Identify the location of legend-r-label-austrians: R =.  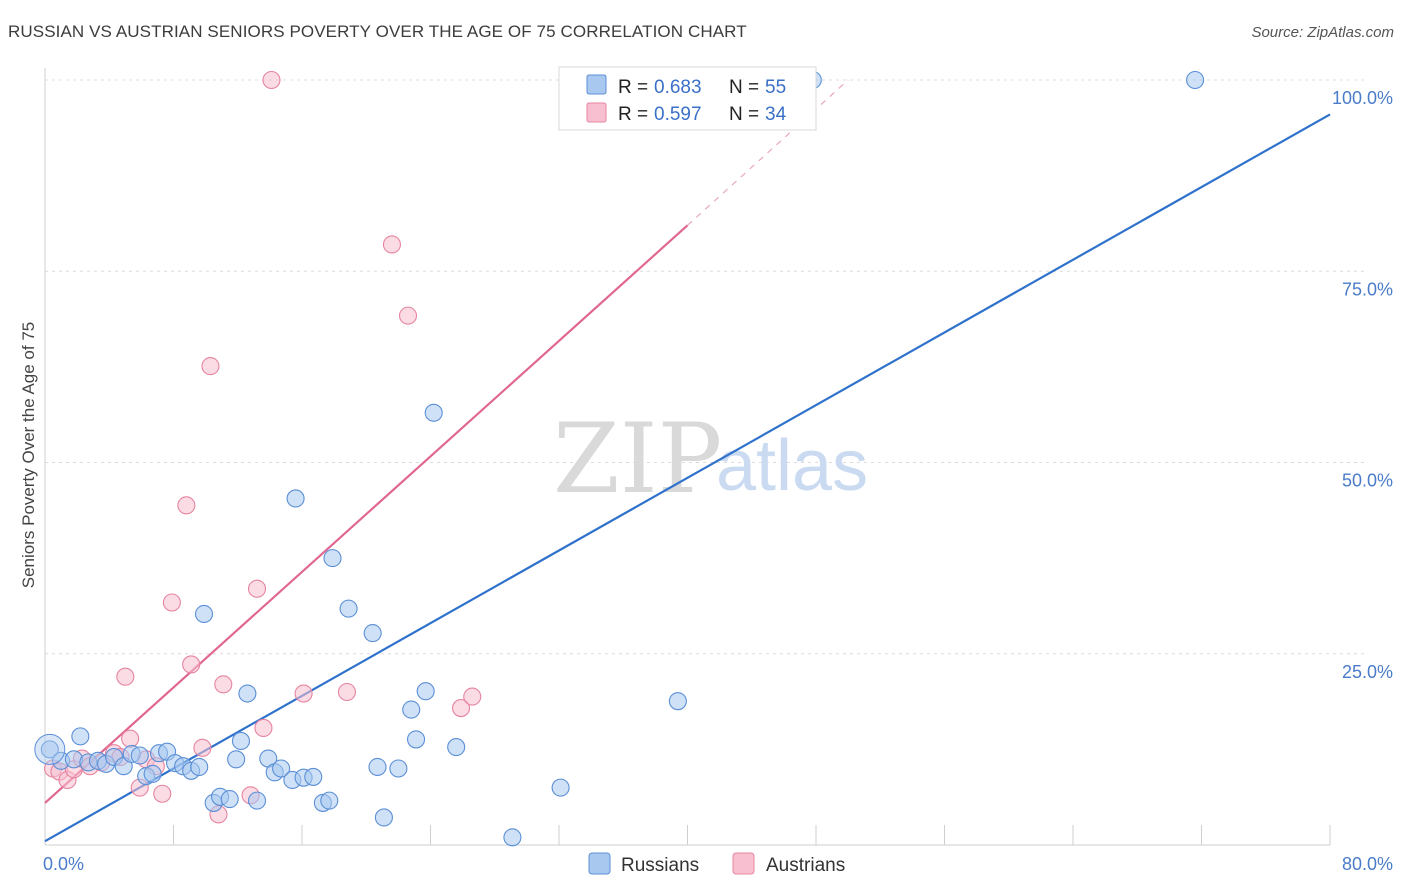
(633, 114).